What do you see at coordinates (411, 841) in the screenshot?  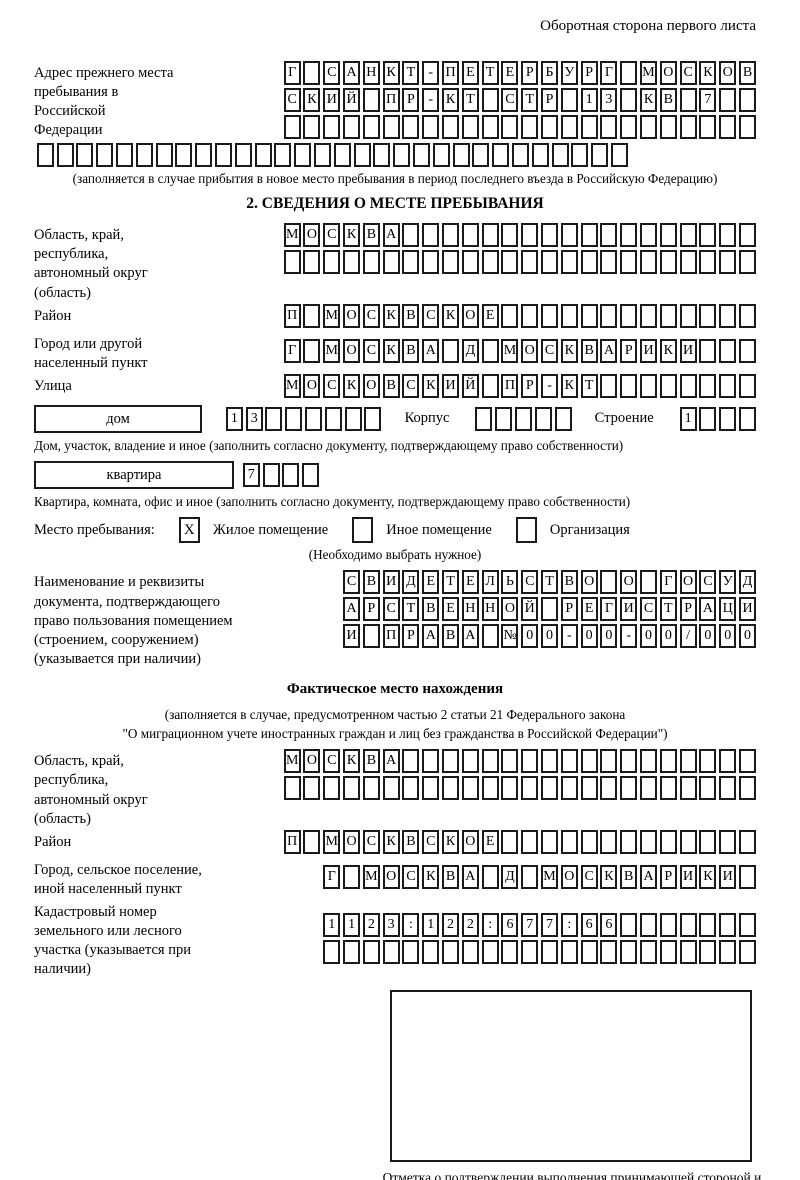 I see `char-cell: В` at bounding box center [411, 841].